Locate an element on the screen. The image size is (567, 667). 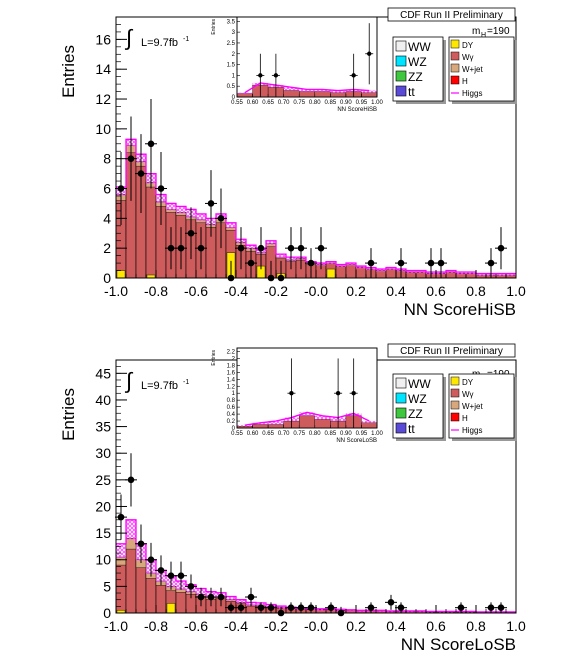
inset-x-tick-label-9: 1.00 is located at coordinates (377, 103).